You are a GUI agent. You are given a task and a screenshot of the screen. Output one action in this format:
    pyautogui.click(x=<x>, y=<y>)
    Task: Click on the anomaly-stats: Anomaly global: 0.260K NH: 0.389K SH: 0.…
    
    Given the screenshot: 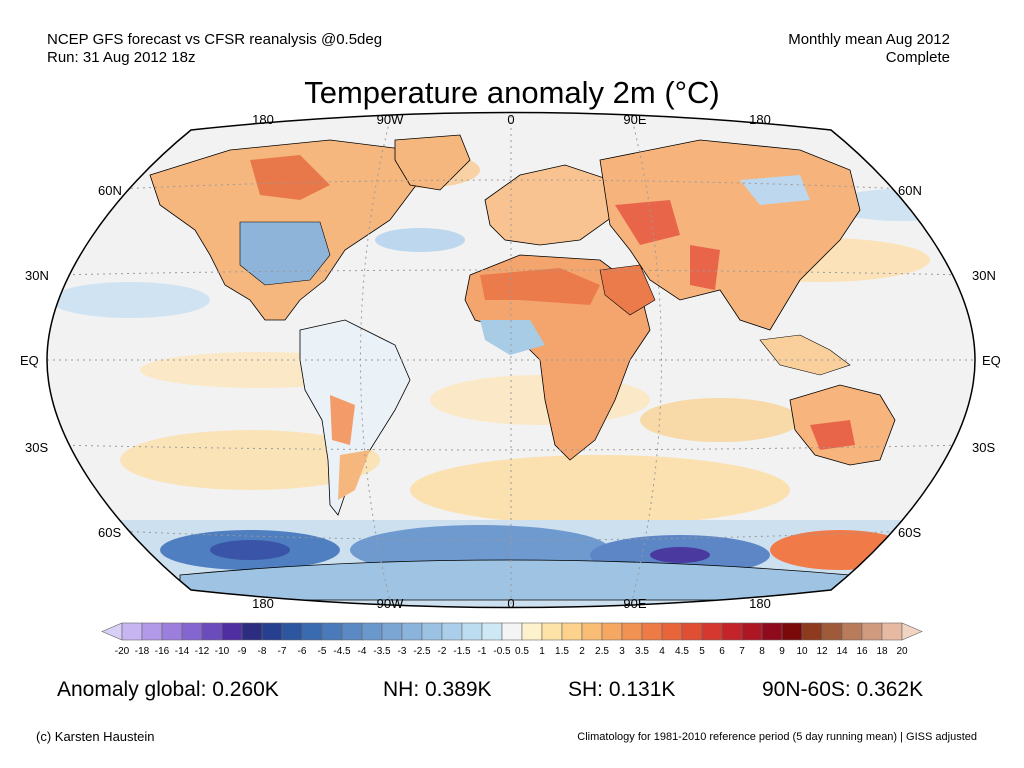 What is the action you would take?
    pyautogui.click(x=512, y=693)
    